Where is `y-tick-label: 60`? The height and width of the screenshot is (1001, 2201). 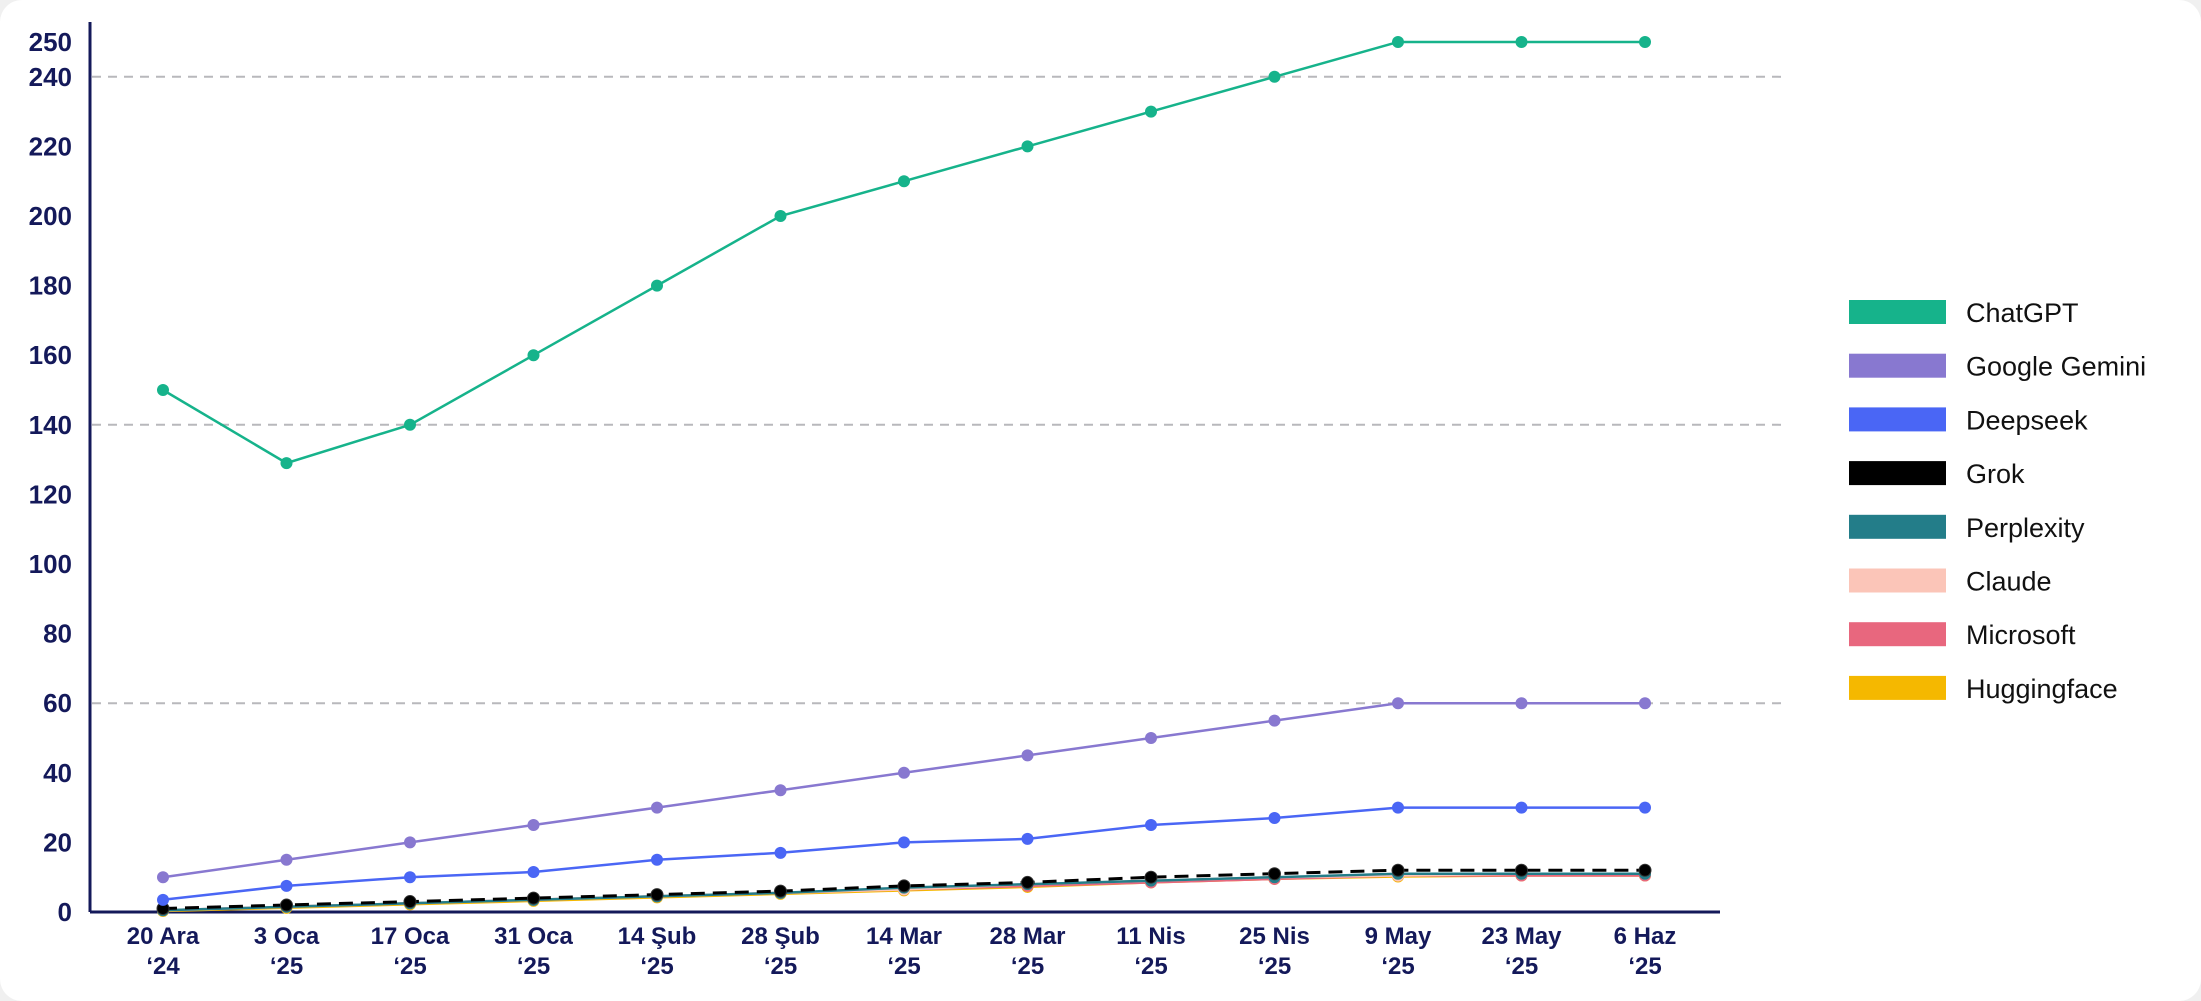
y-tick-label: 60 is located at coordinates (57, 703).